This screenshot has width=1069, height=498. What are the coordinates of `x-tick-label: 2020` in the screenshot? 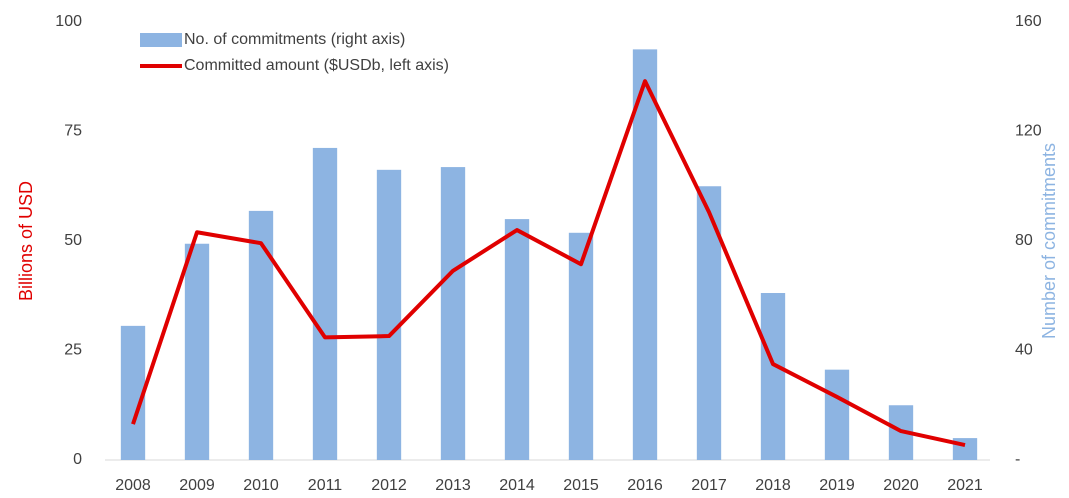 It's located at (901, 485).